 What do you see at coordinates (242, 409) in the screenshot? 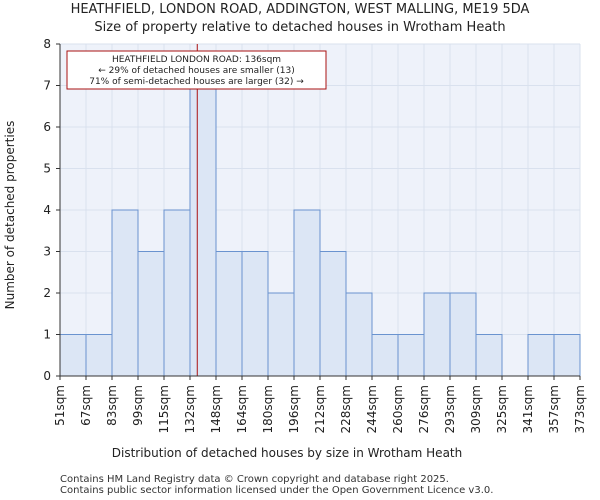
I see `x-tick-label: 164sqm` at bounding box center [242, 409].